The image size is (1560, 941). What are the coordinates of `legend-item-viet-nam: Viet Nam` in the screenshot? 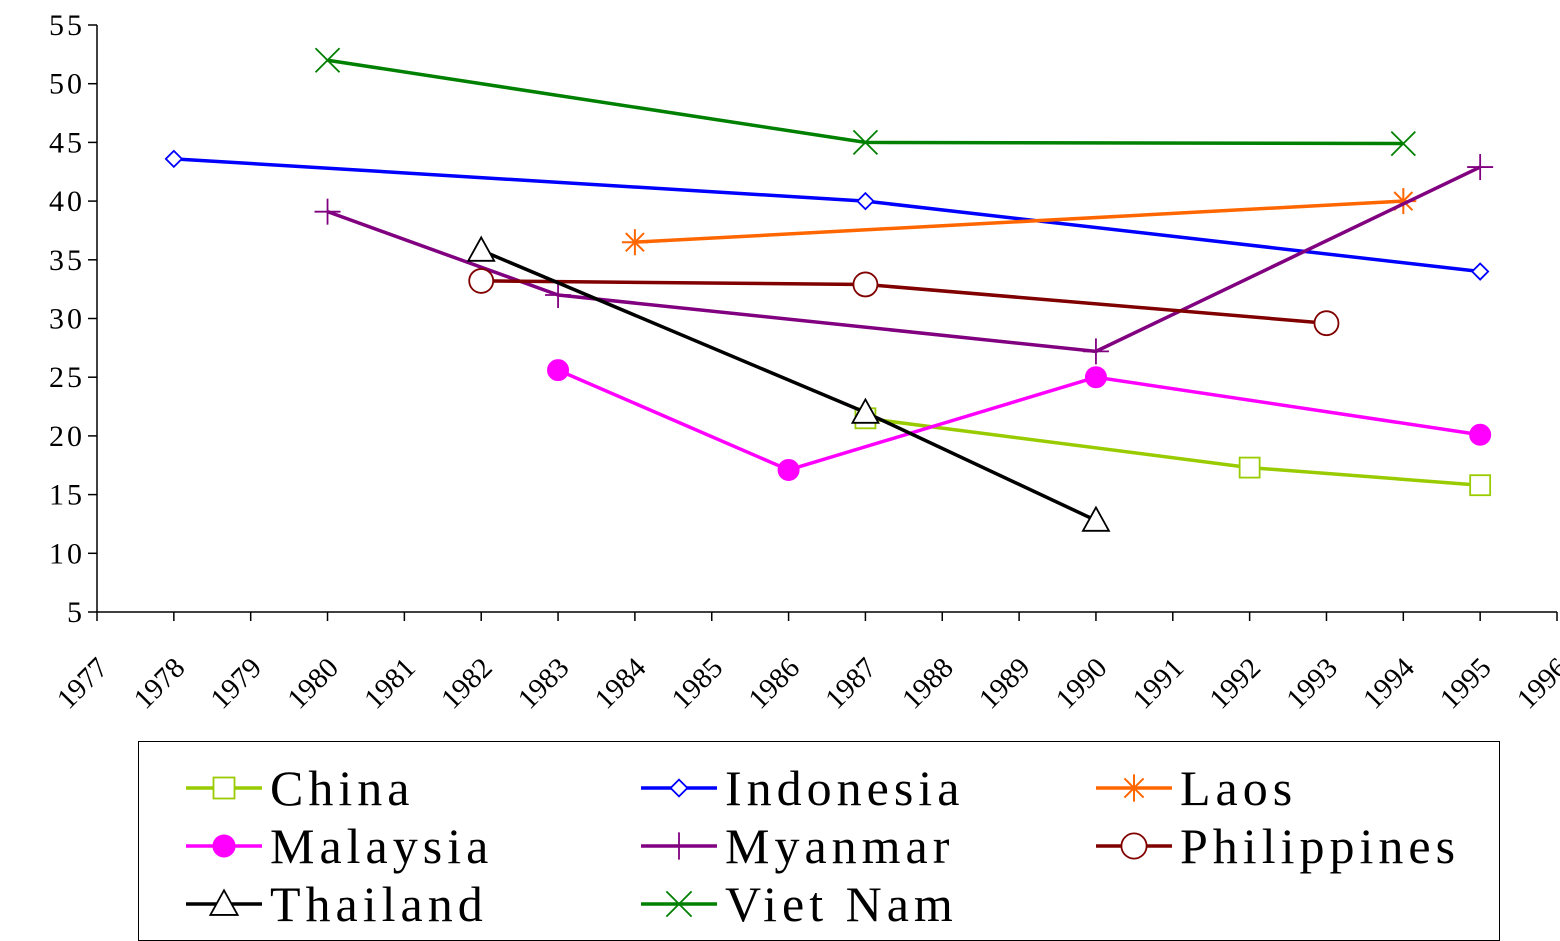 It's located at (798, 904).